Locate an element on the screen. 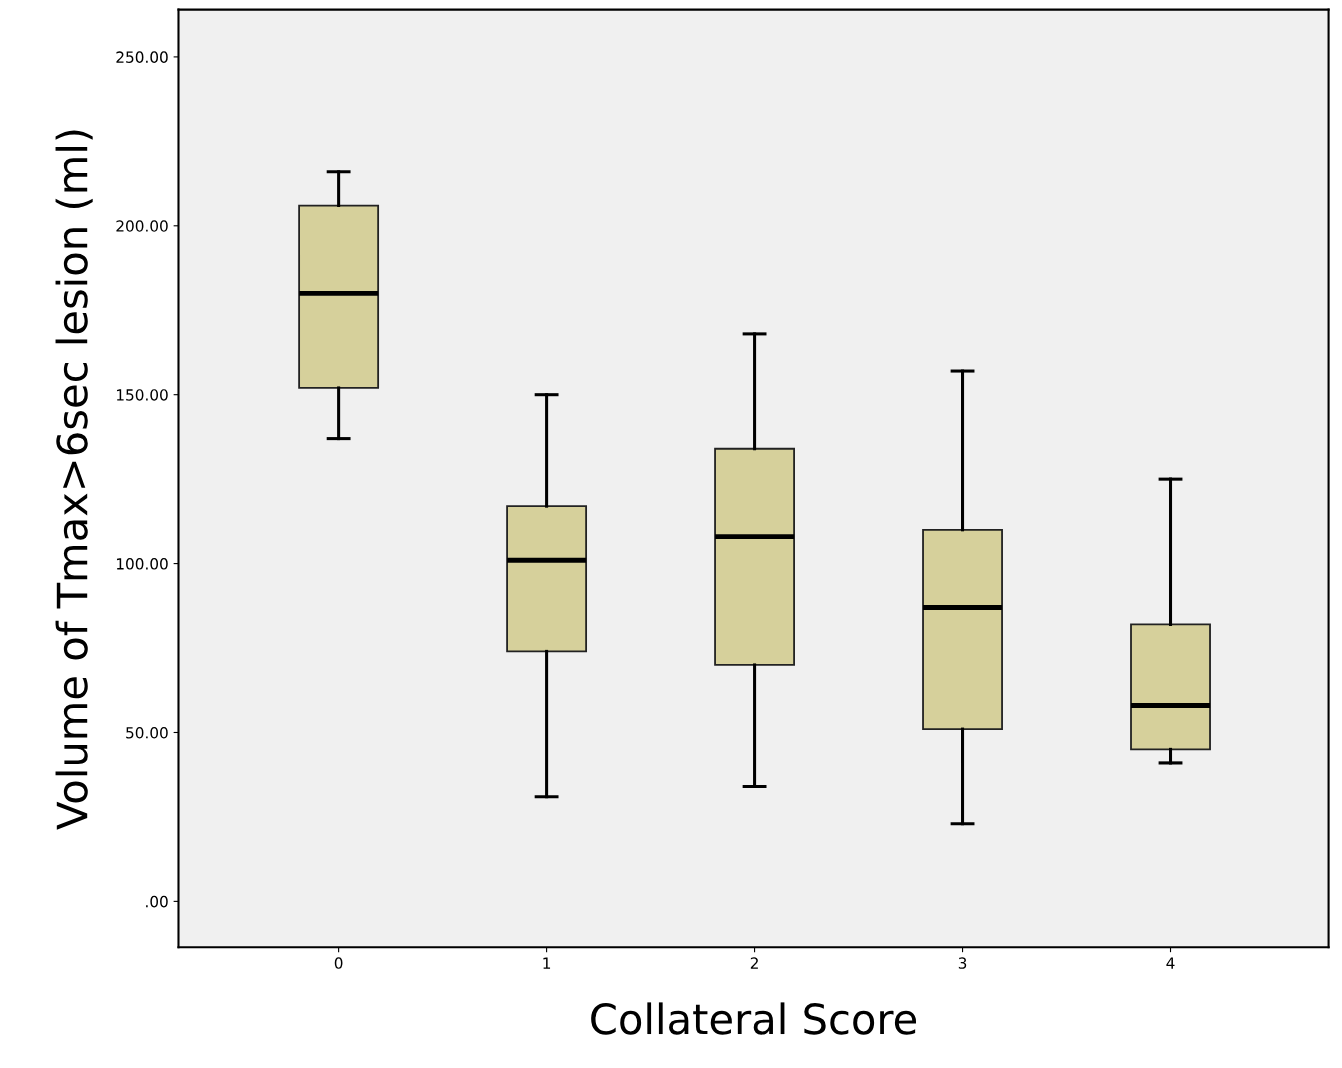  y-tick-label: 200.00 is located at coordinates (142, 226).